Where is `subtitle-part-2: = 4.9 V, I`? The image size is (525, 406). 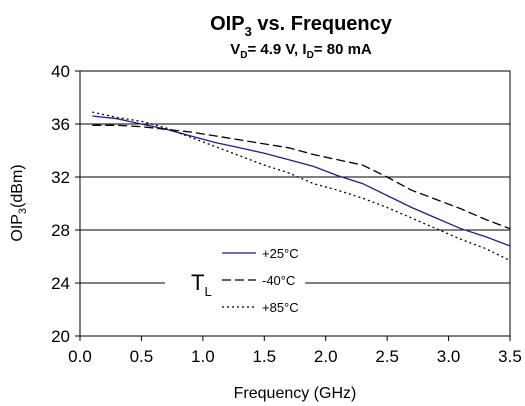 subtitle-part-2: = 4.9 V, I is located at coordinates (276, 49).